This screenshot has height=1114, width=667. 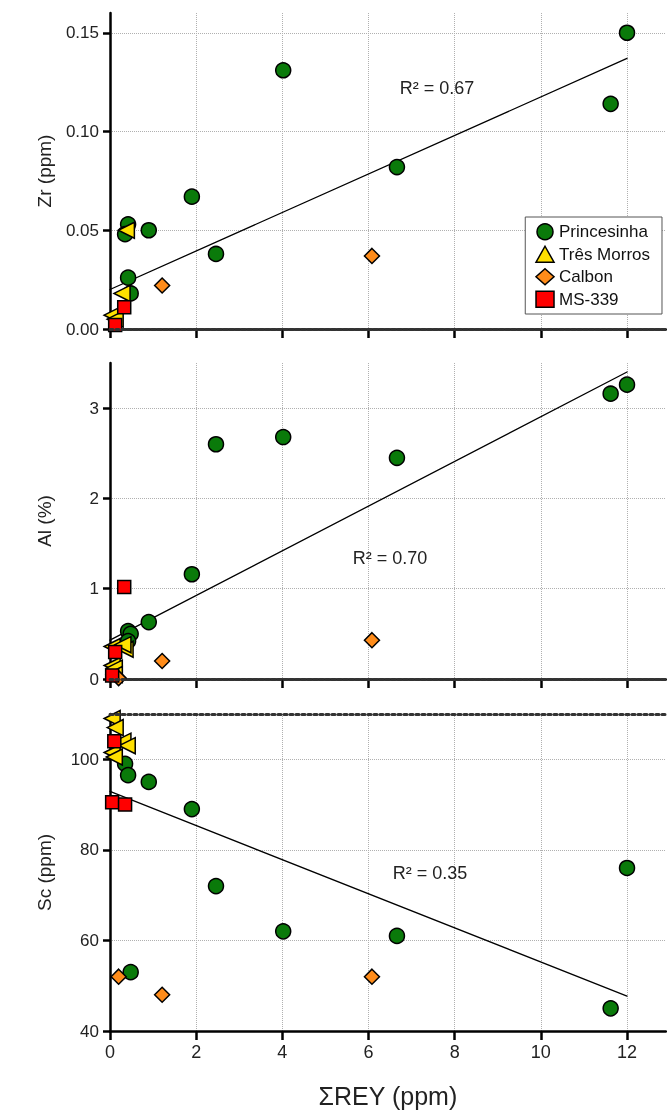 What do you see at coordinates (196, 1052) in the screenshot?
I see `x-tick-label: 2` at bounding box center [196, 1052].